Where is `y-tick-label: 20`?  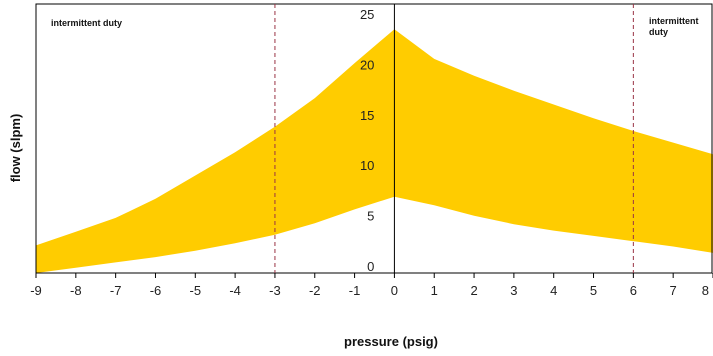
y-tick-label: 20 is located at coordinates (367, 64).